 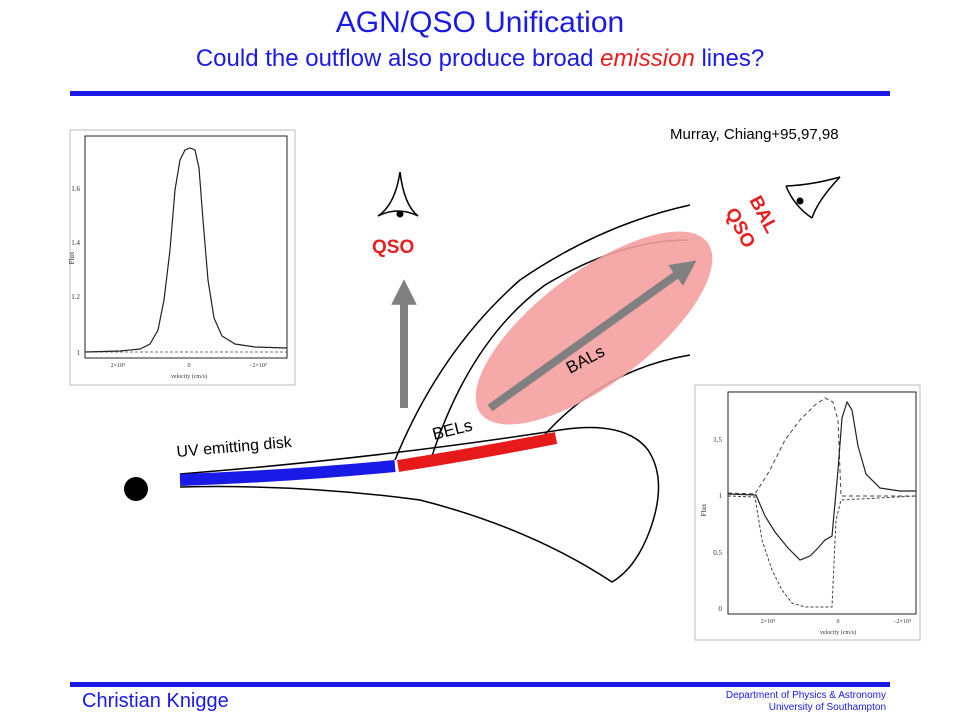 I want to click on inset-absorption-emission-component, so click(x=821, y=447).